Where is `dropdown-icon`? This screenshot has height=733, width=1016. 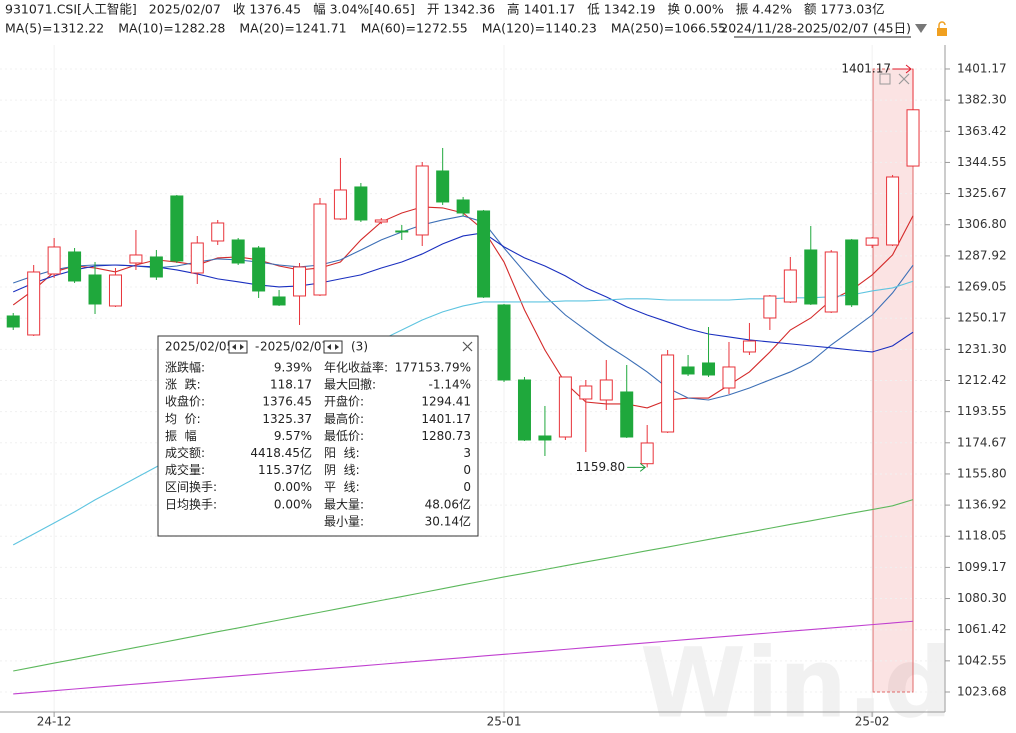
dropdown-icon is located at coordinates (921, 28).